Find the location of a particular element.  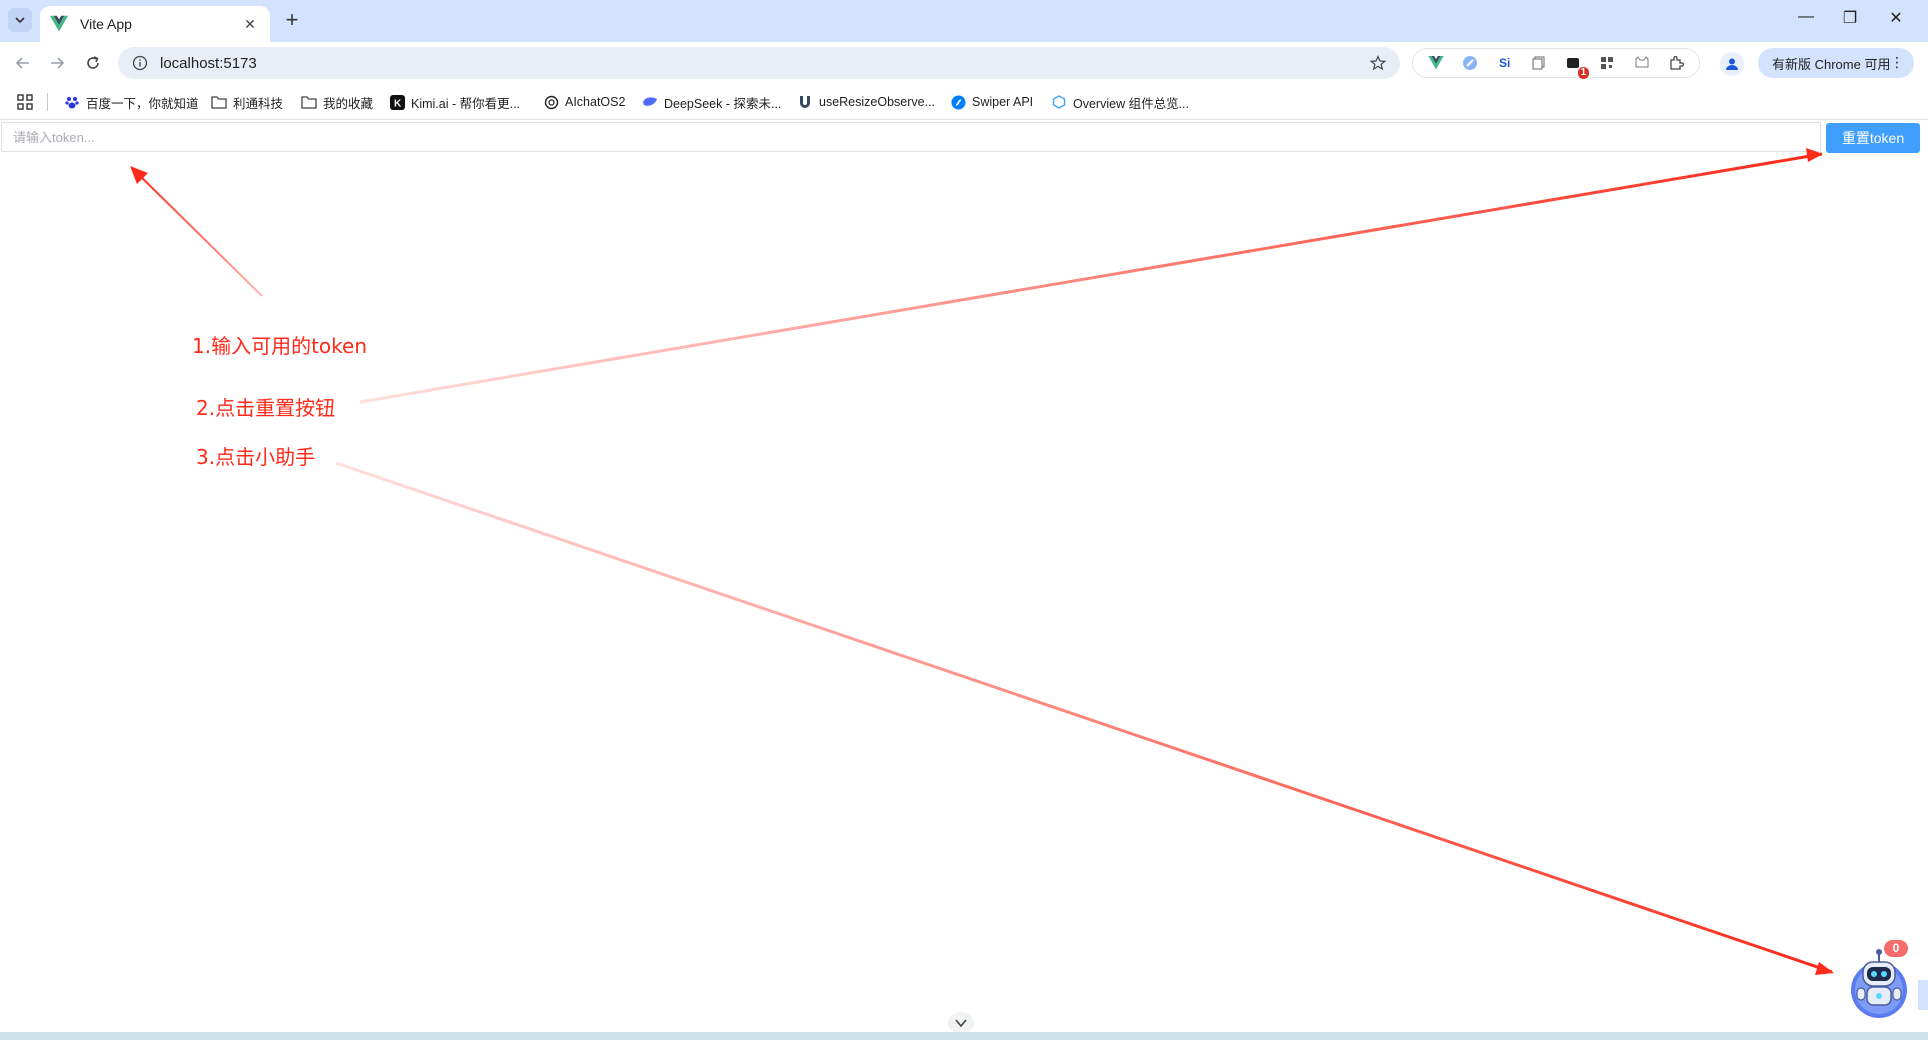

annotation-step-3: 3.点击小助手 is located at coordinates (256, 457).